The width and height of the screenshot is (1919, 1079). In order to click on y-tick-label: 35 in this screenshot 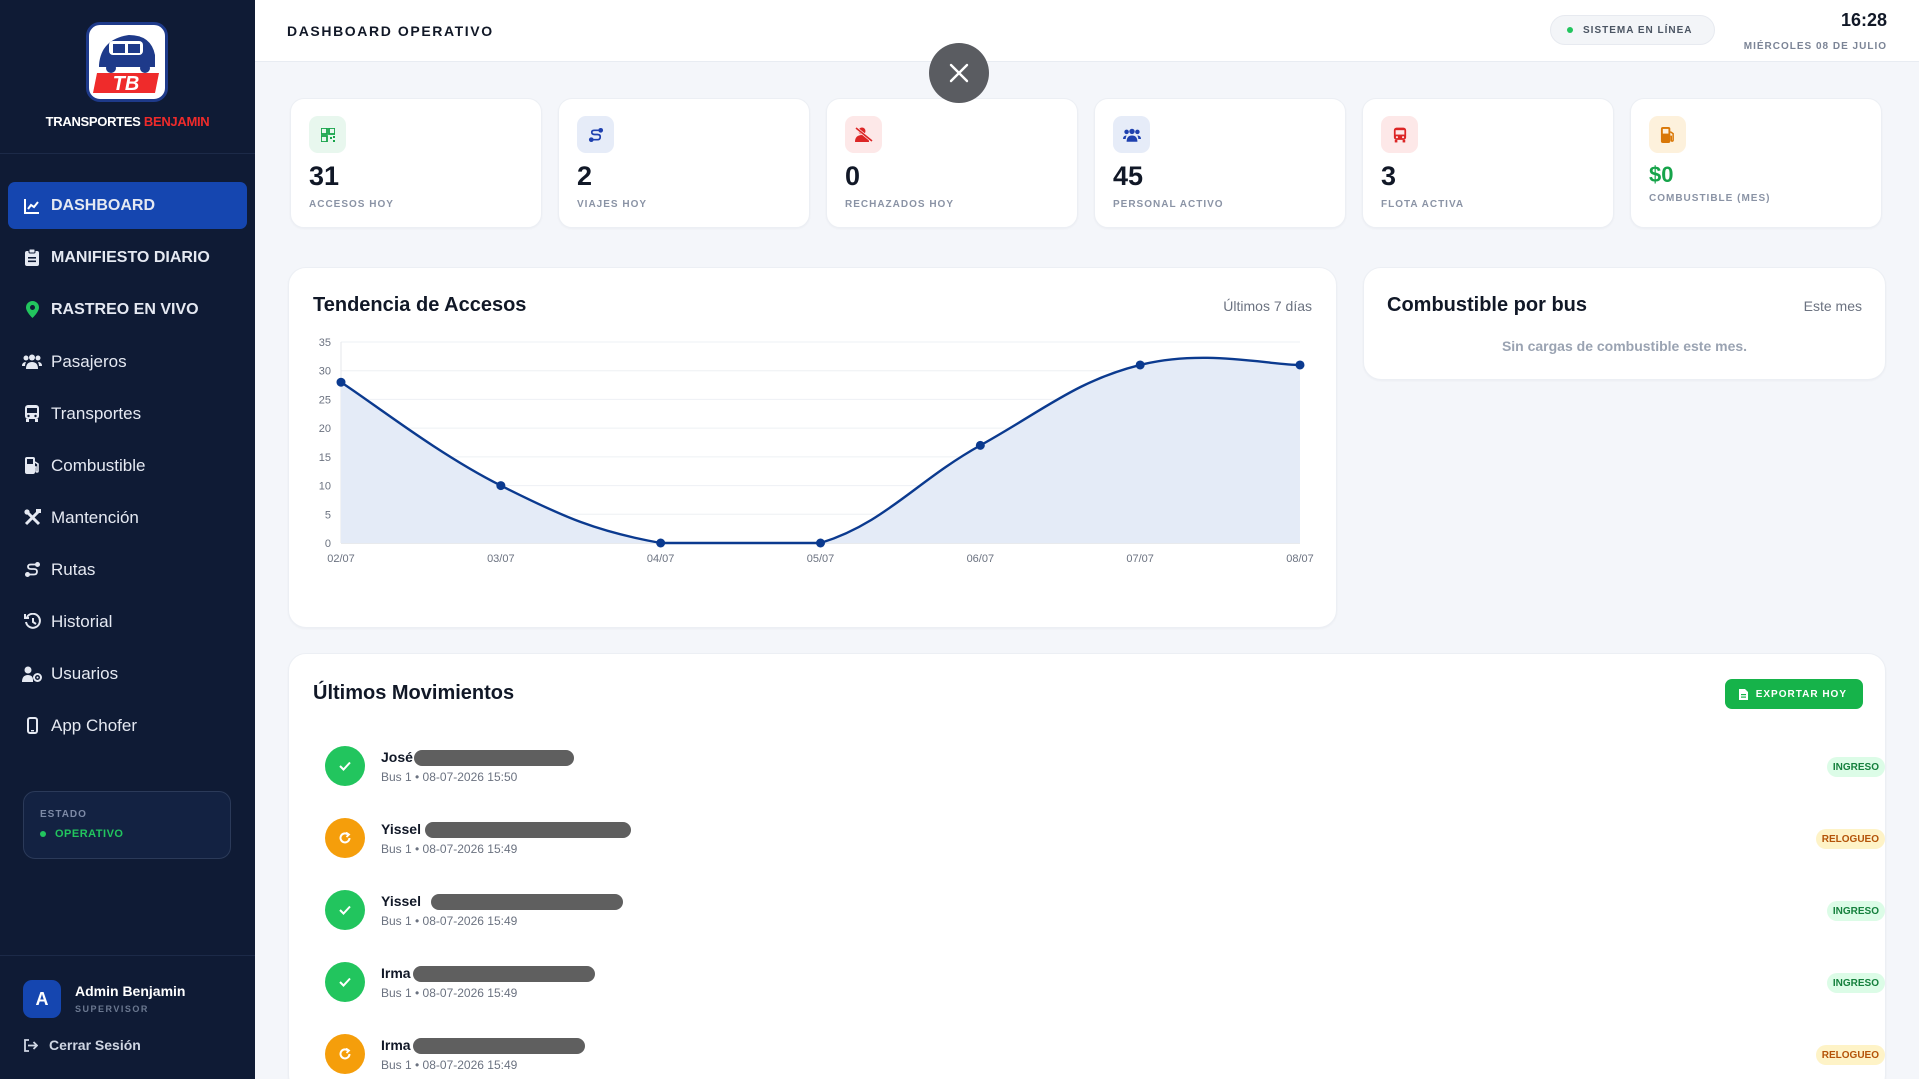, I will do `click(325, 343)`.